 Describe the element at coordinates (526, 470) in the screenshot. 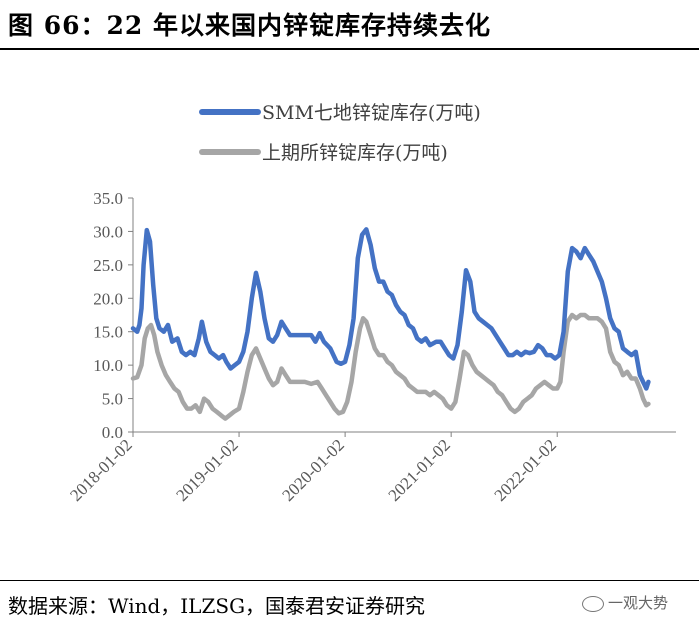

I see `x-tick-label: 2022-01-02` at that location.